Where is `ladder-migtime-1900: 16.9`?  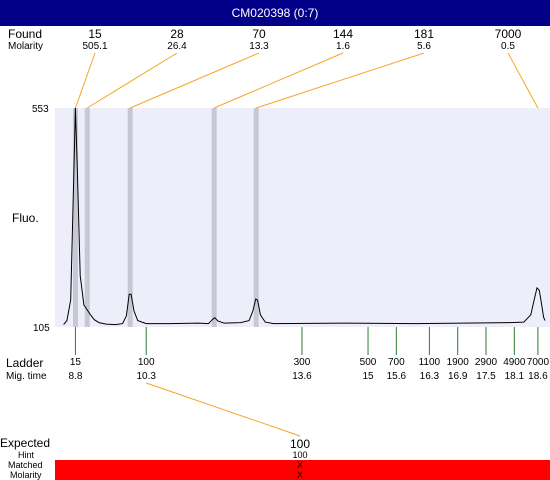
ladder-migtime-1900: 16.9 is located at coordinates (457, 376).